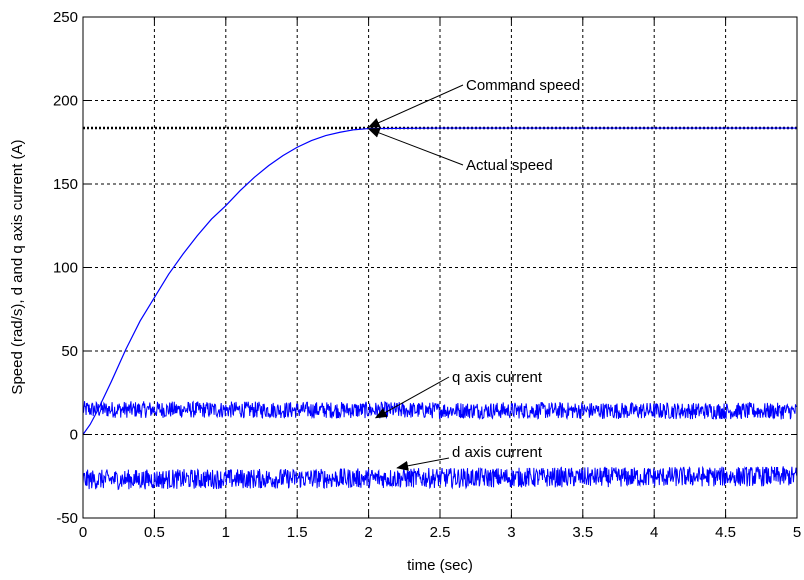 The image size is (804, 580). I want to click on annotation-label-actual: Actual speed, so click(509, 165).